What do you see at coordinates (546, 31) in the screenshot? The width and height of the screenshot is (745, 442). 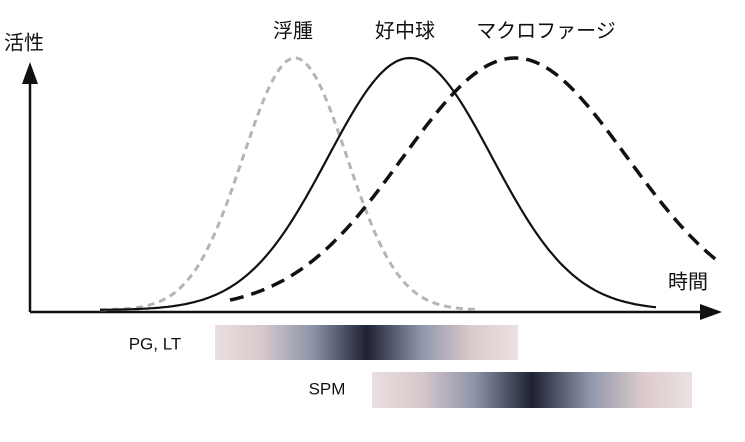 I see `curve-label: マクロファージ` at bounding box center [546, 31].